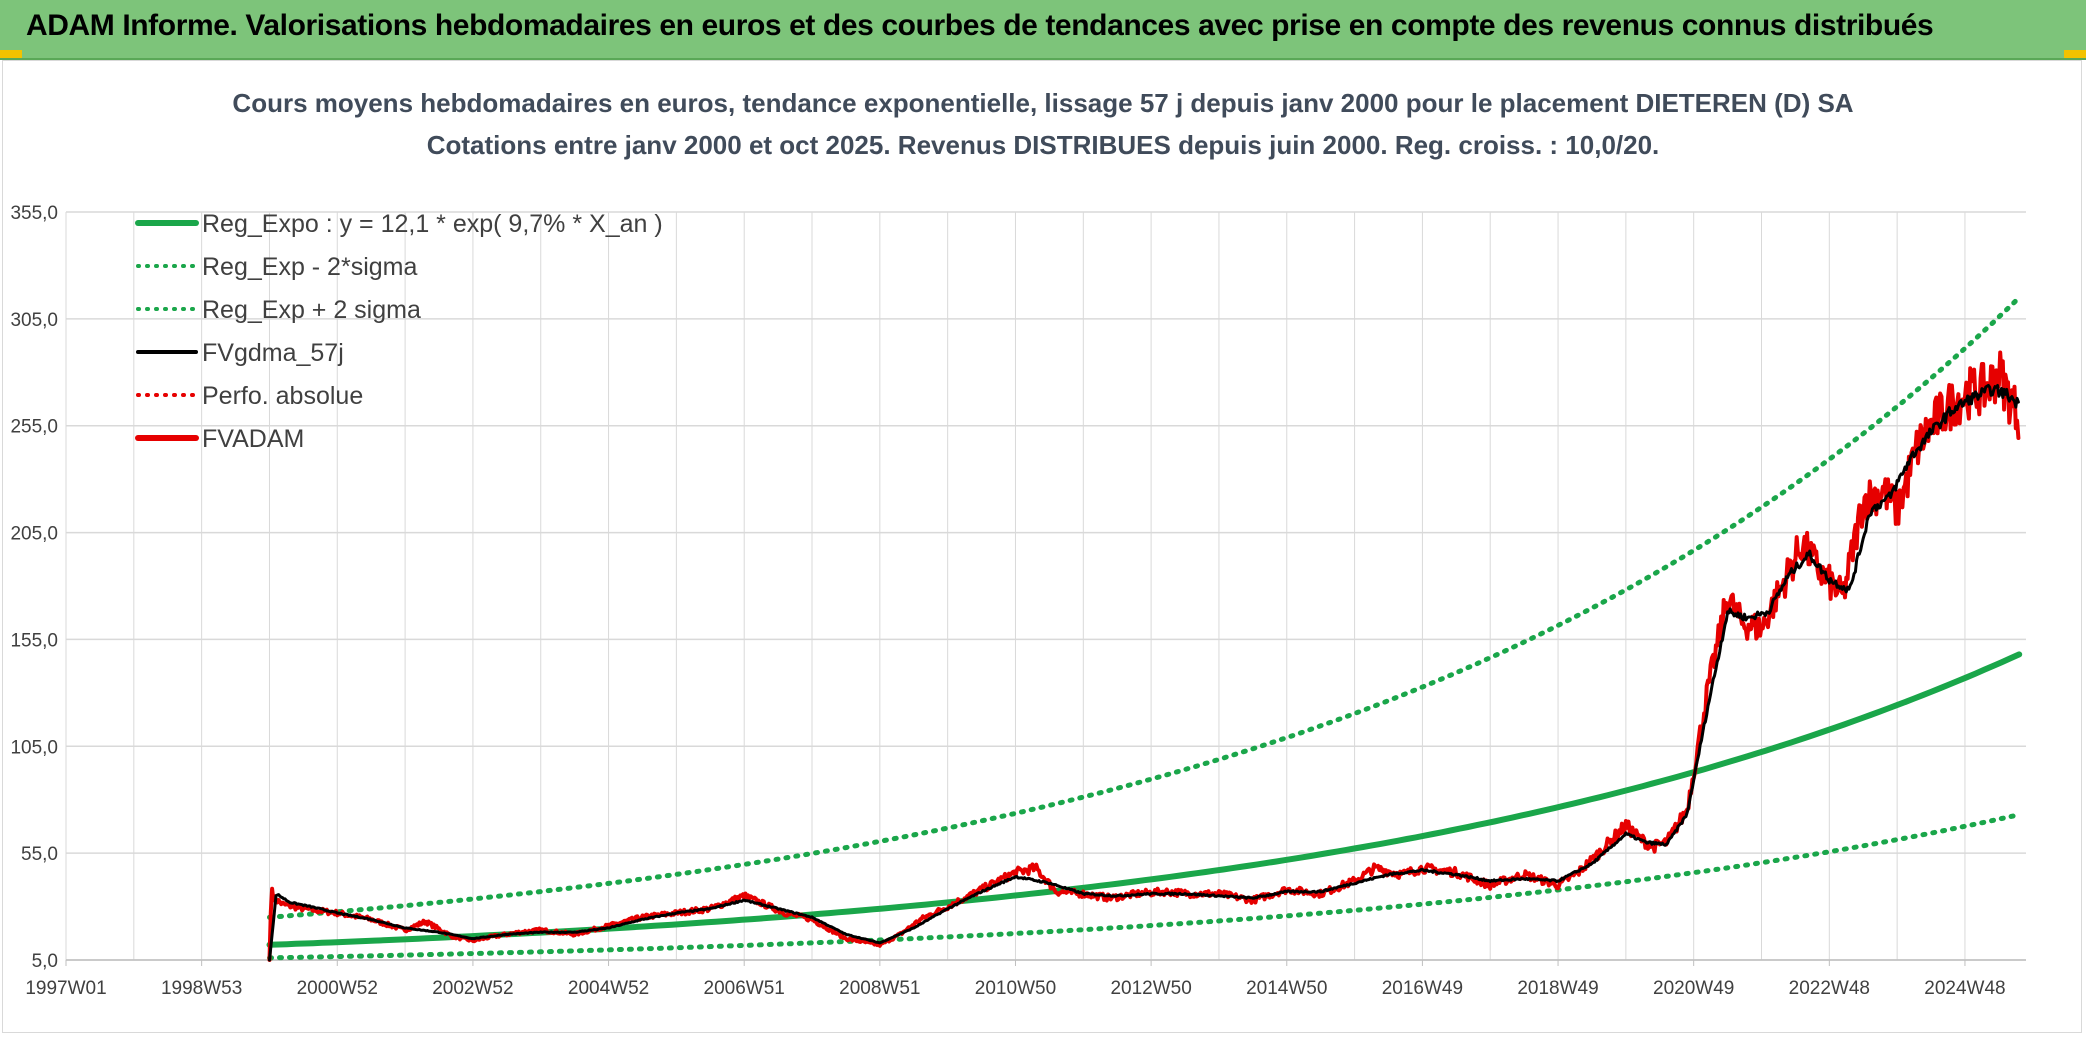 The height and width of the screenshot is (1037, 2086). I want to click on x-tick-label: 1997W01, so click(65, 988).